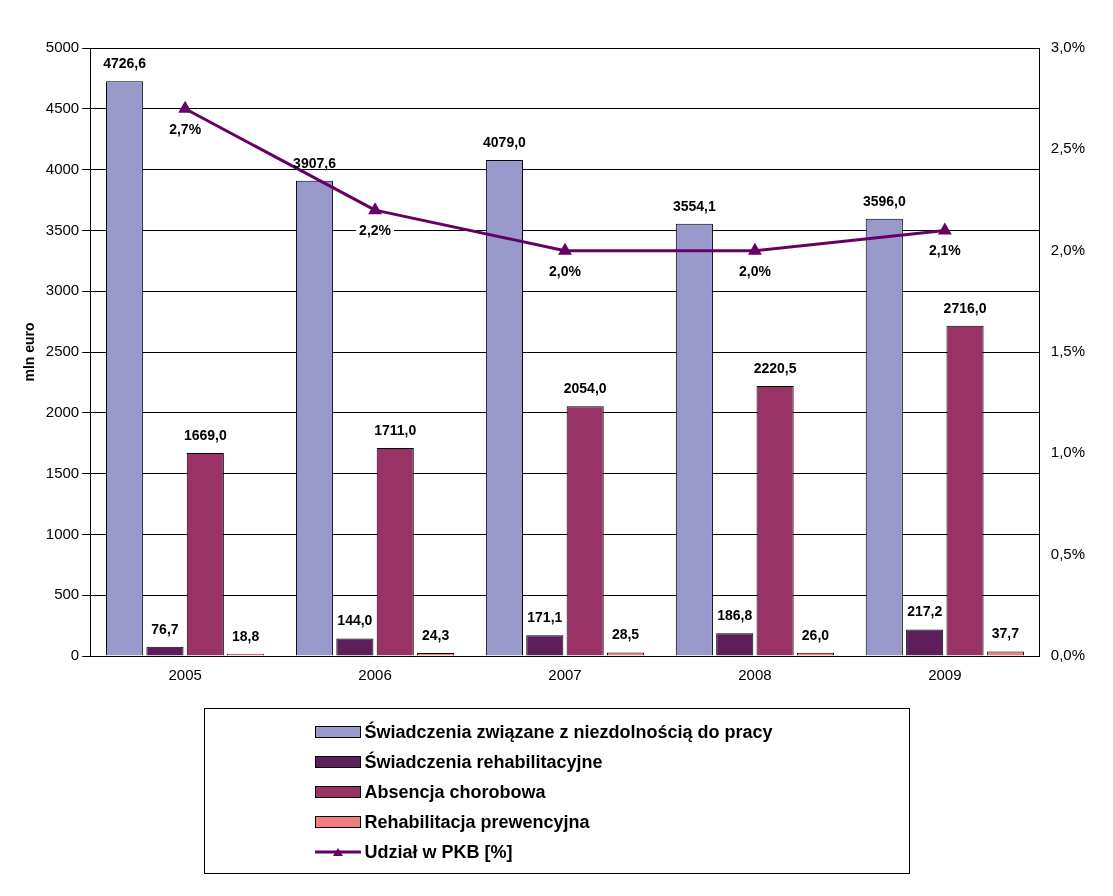  Describe the element at coordinates (29, 352) in the screenshot. I see `y-axis-title: mln euro` at that location.